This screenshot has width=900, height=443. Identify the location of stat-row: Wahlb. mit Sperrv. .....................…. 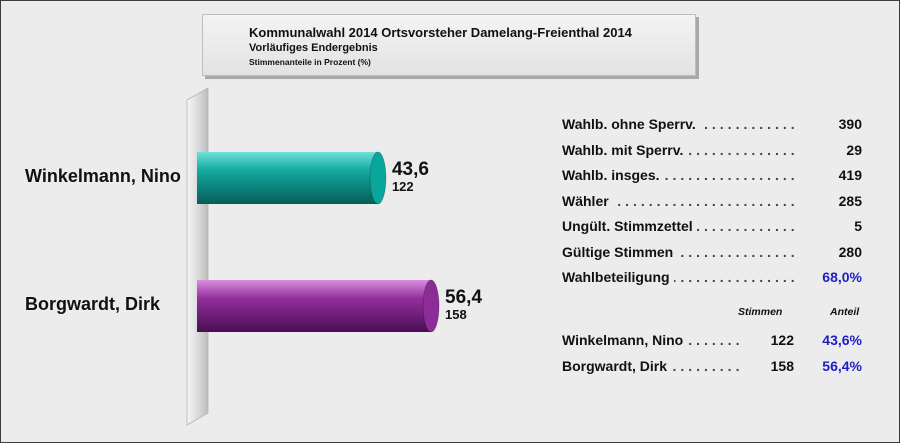
(713, 151).